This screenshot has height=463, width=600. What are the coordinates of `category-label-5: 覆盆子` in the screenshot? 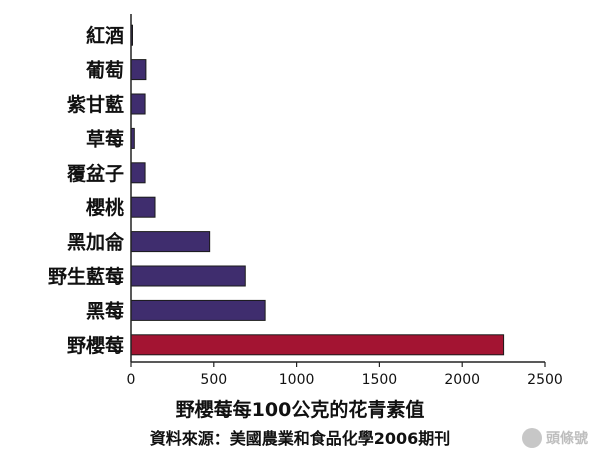 It's located at (95, 173).